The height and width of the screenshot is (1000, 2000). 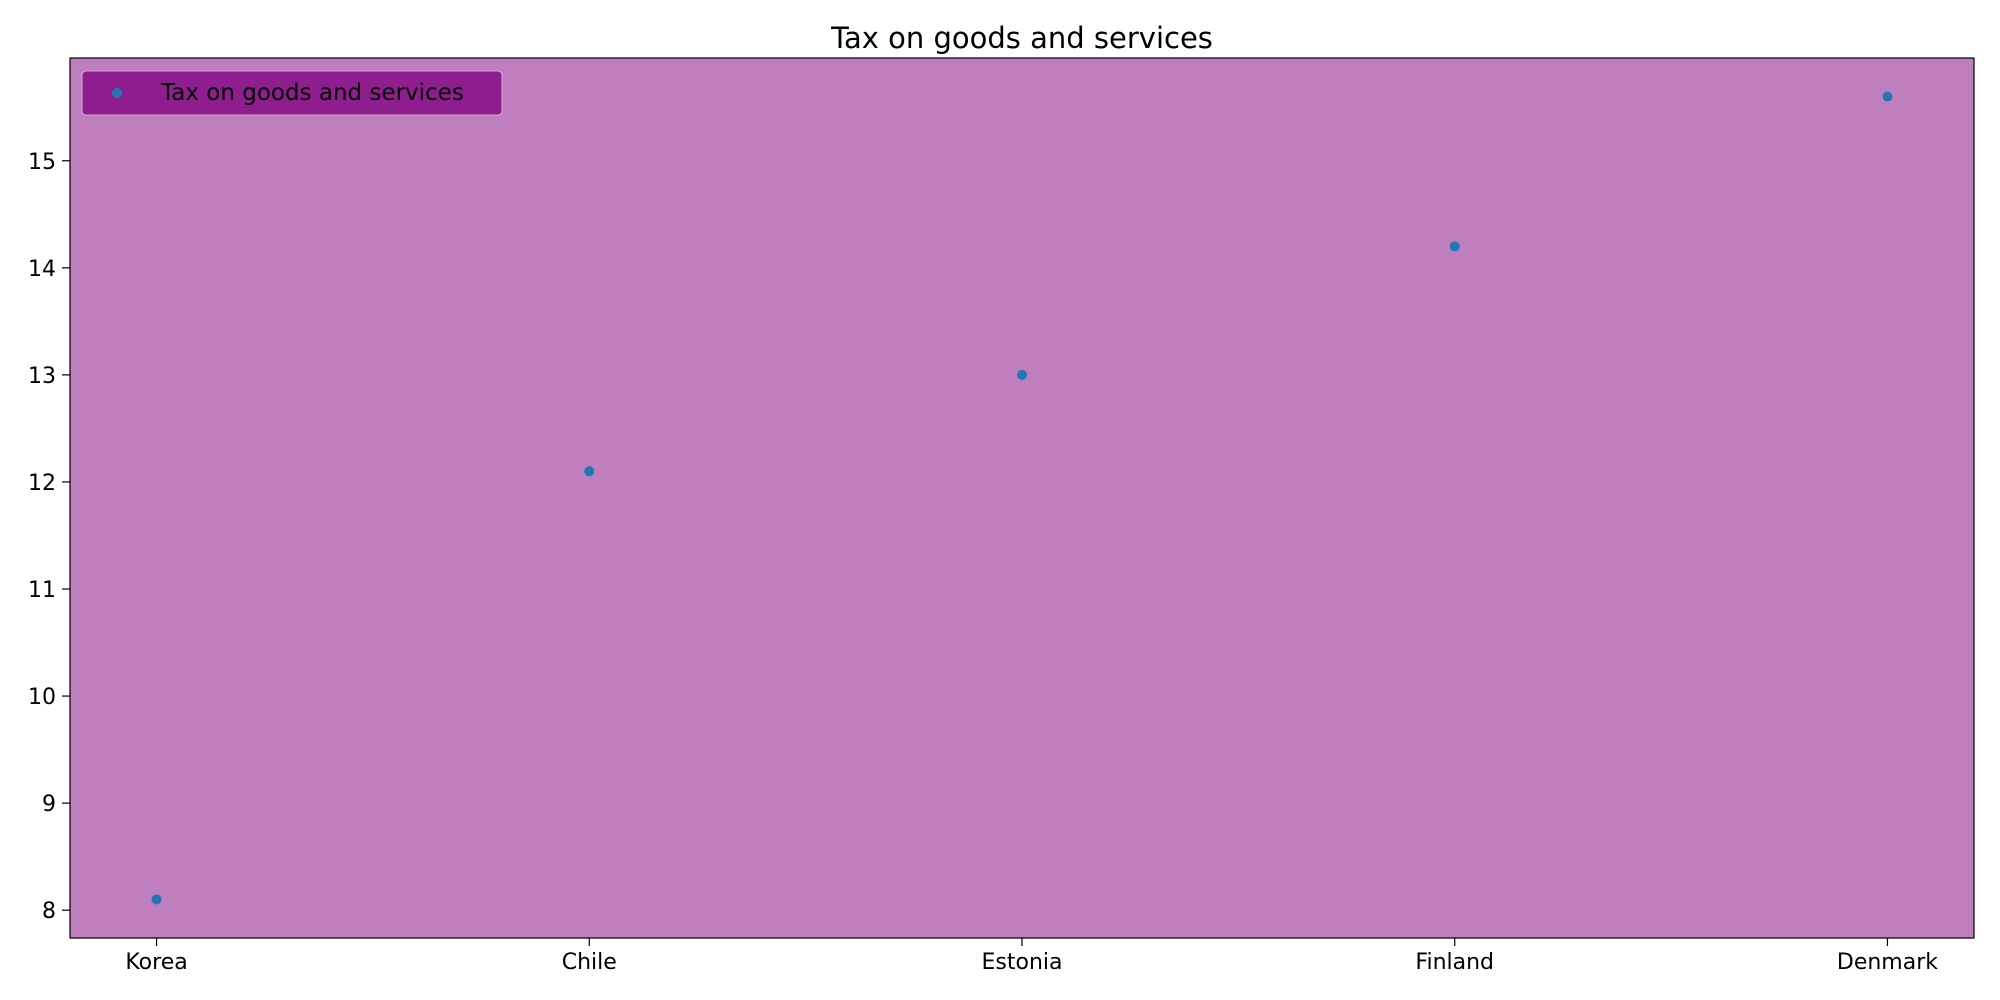 I want to click on x-tick-label: Korea, so click(x=156, y=962).